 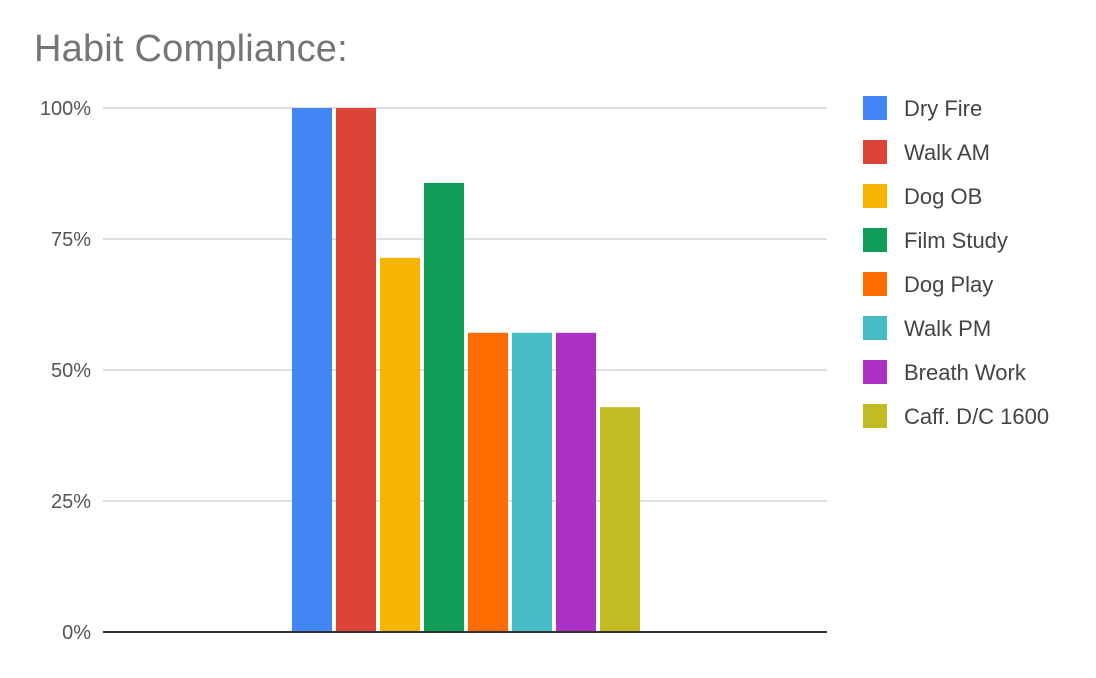 I want to click on y-axis-ticks: 0% 25% 50% 75% 100%, so click(x=65, y=371).